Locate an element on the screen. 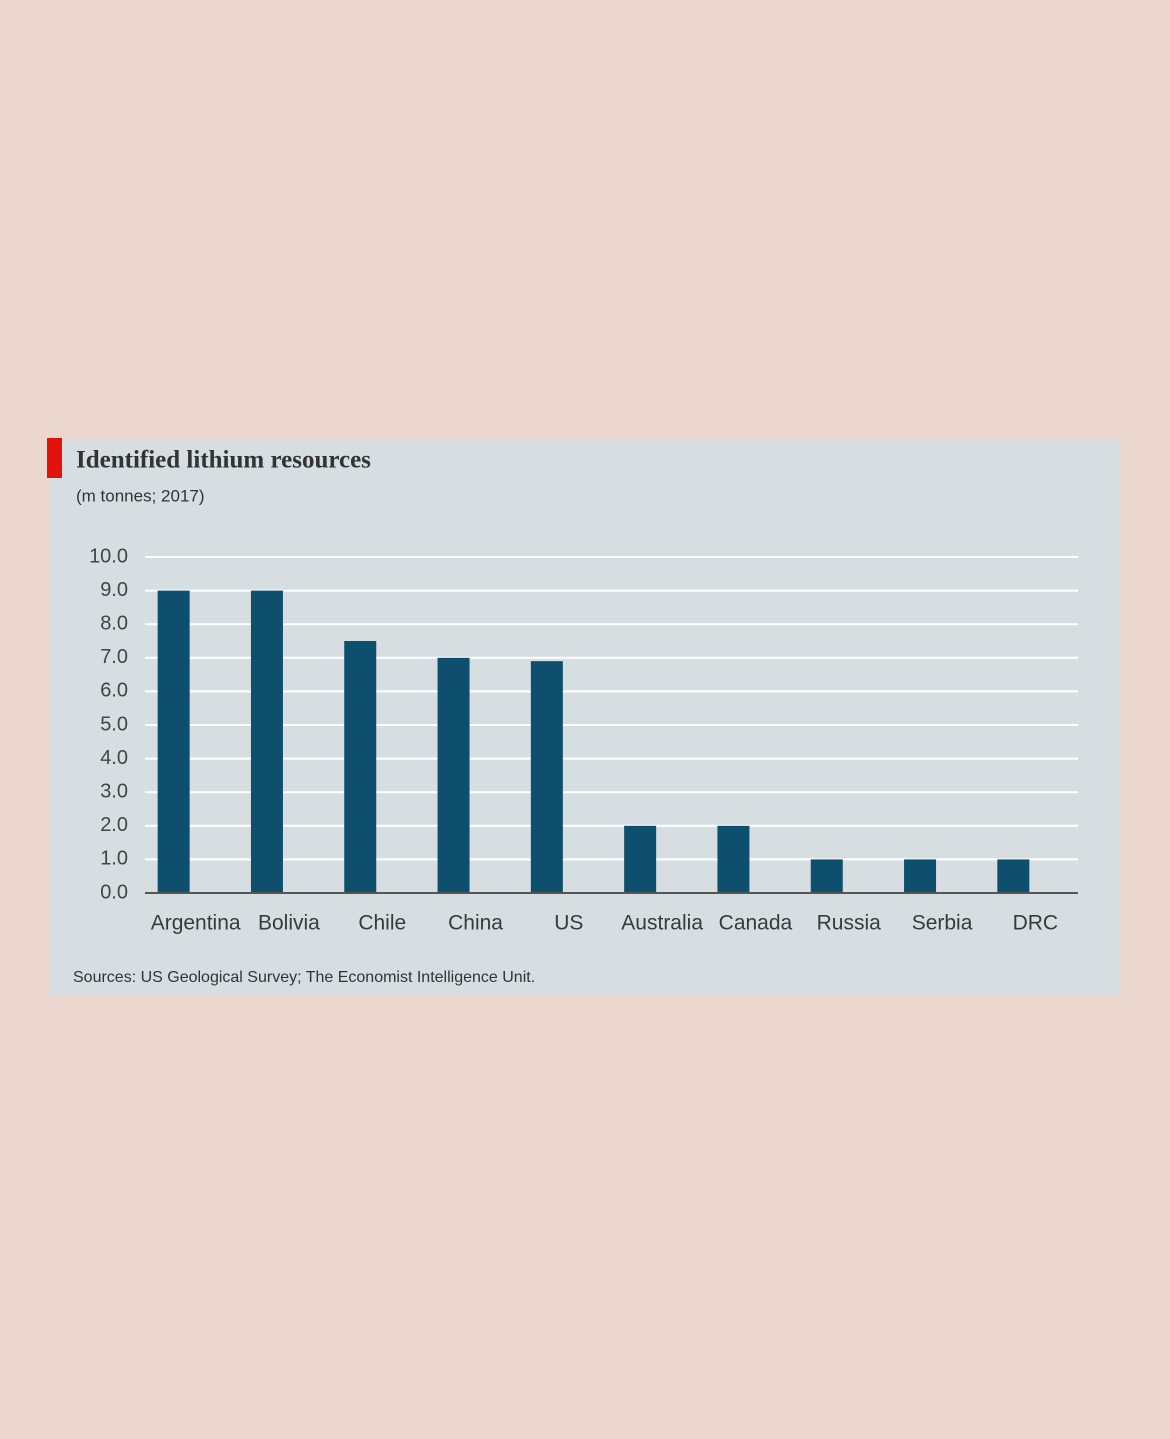 This screenshot has width=1170, height=1439. y-tick-label: 4.0 is located at coordinates (114, 758).